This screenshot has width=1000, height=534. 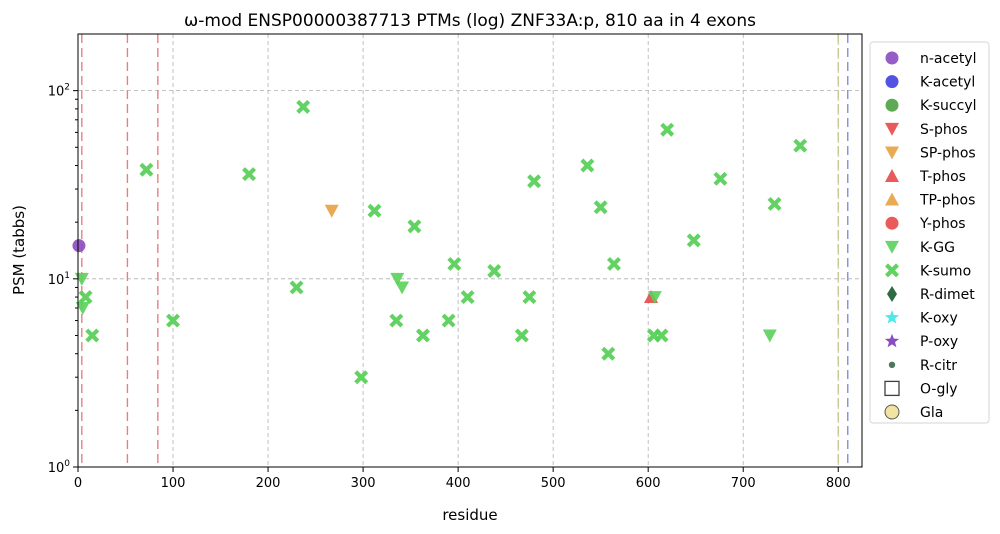 What do you see at coordinates (939, 389) in the screenshot?
I see `legend-label: O-gly` at bounding box center [939, 389].